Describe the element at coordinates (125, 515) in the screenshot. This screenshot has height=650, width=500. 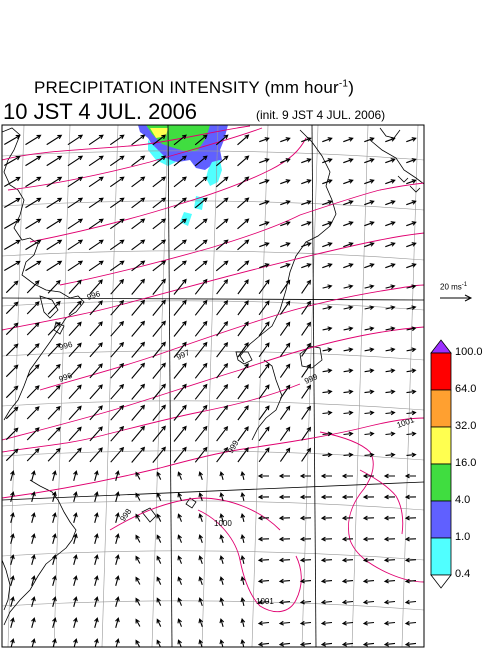
I see `isobar-label: 998` at that location.